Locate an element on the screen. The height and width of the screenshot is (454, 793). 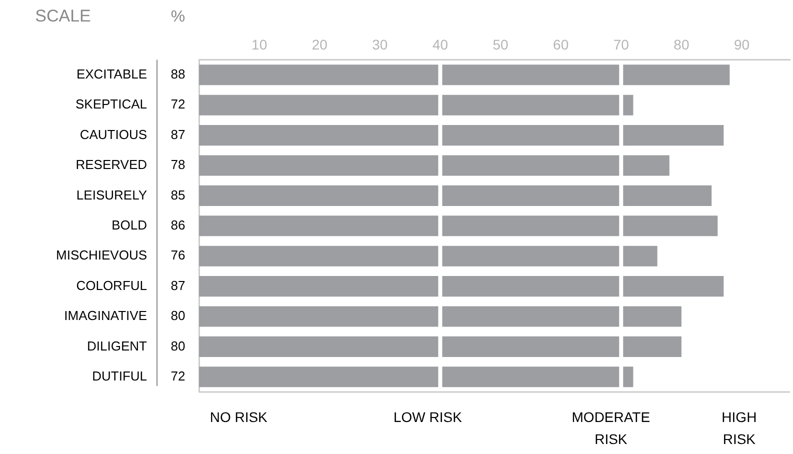
x-tick-label: 80 is located at coordinates (682, 44).